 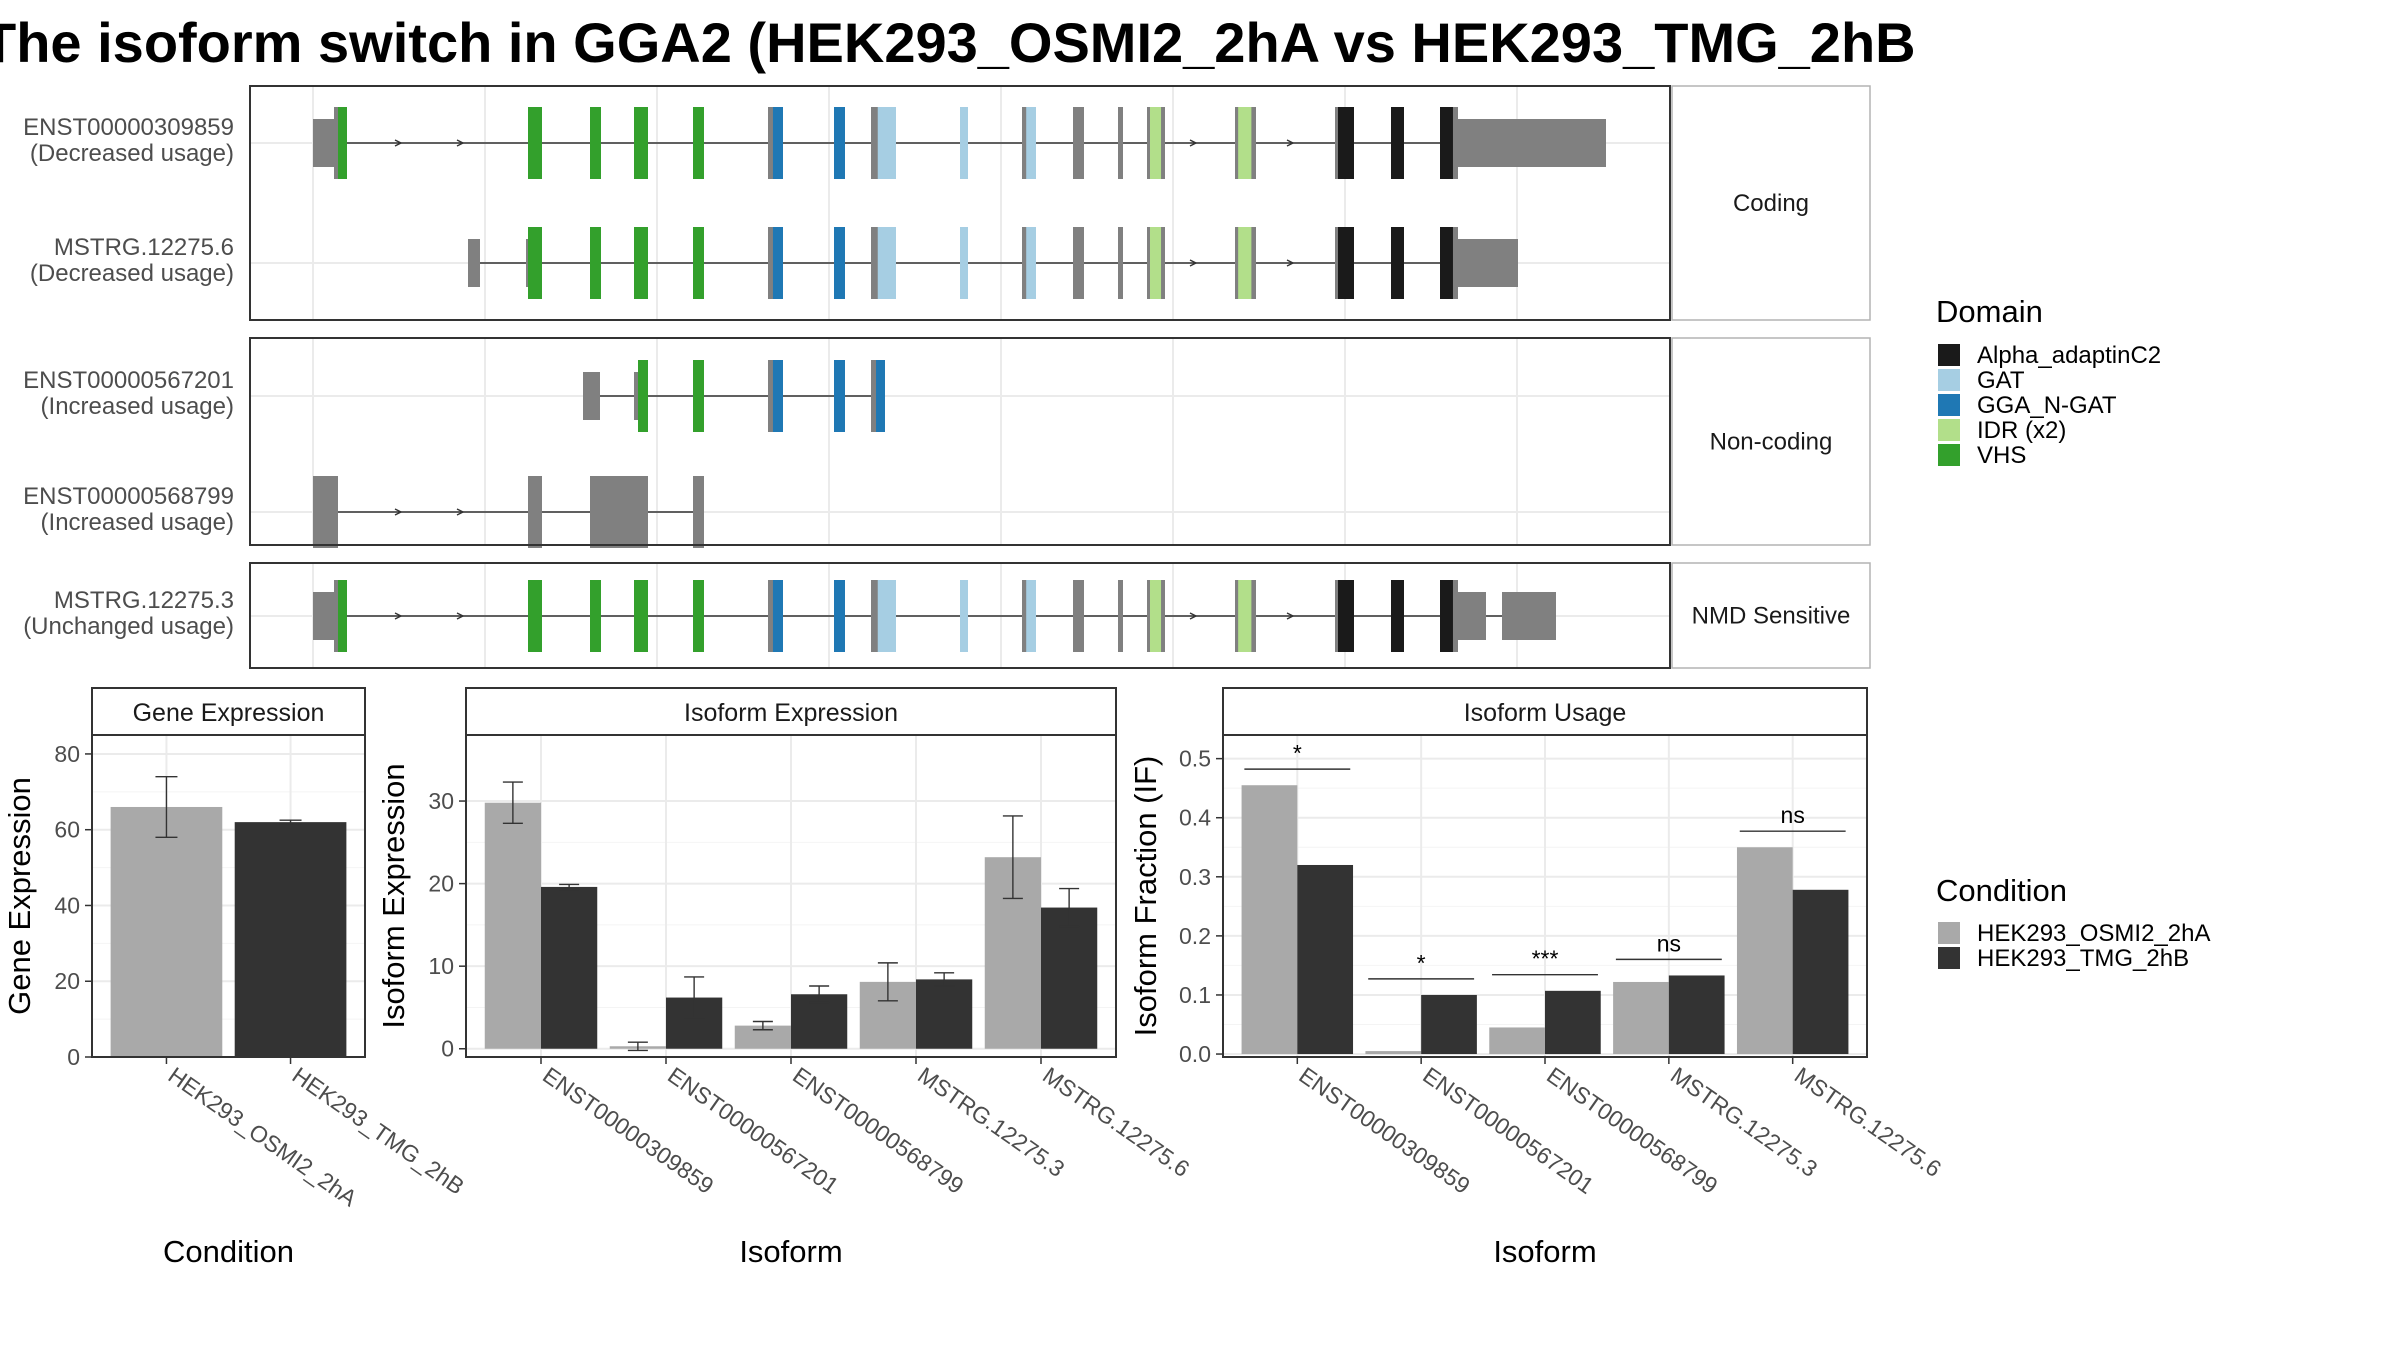 I want to click on y-tick-label: 30, so click(x=441, y=801).